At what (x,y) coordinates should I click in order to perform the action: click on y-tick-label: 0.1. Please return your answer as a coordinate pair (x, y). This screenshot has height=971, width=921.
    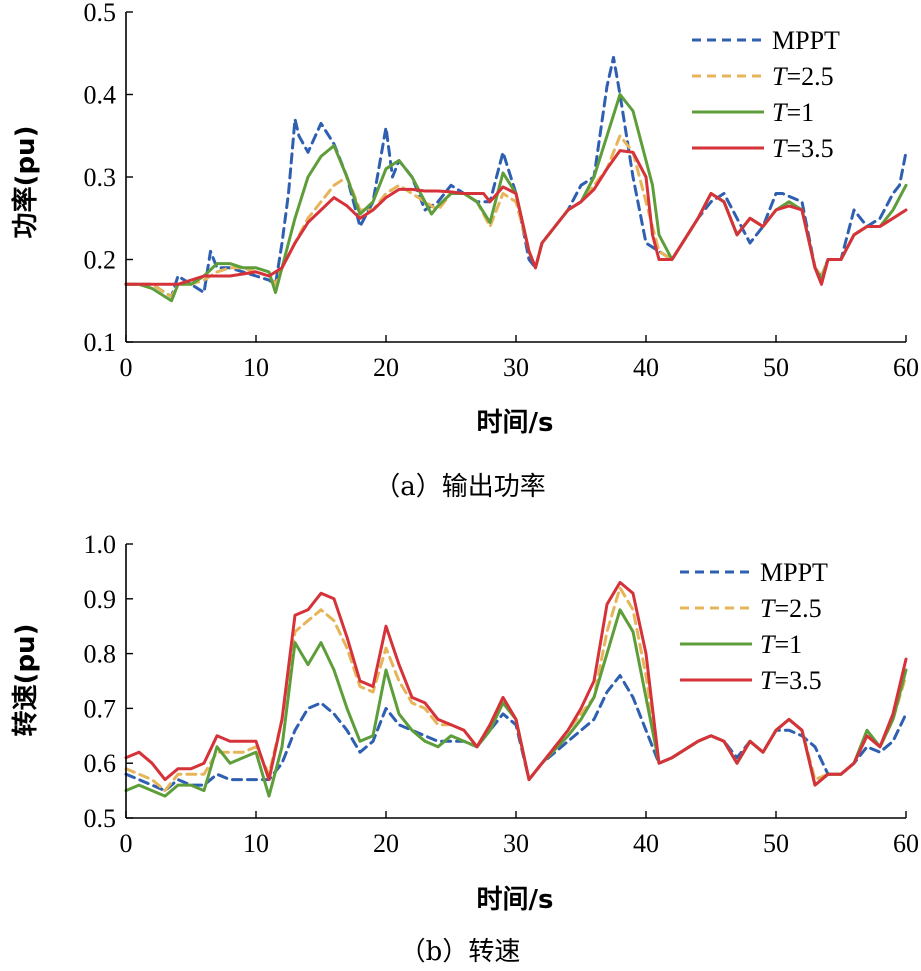
    Looking at the image, I should click on (100, 342).